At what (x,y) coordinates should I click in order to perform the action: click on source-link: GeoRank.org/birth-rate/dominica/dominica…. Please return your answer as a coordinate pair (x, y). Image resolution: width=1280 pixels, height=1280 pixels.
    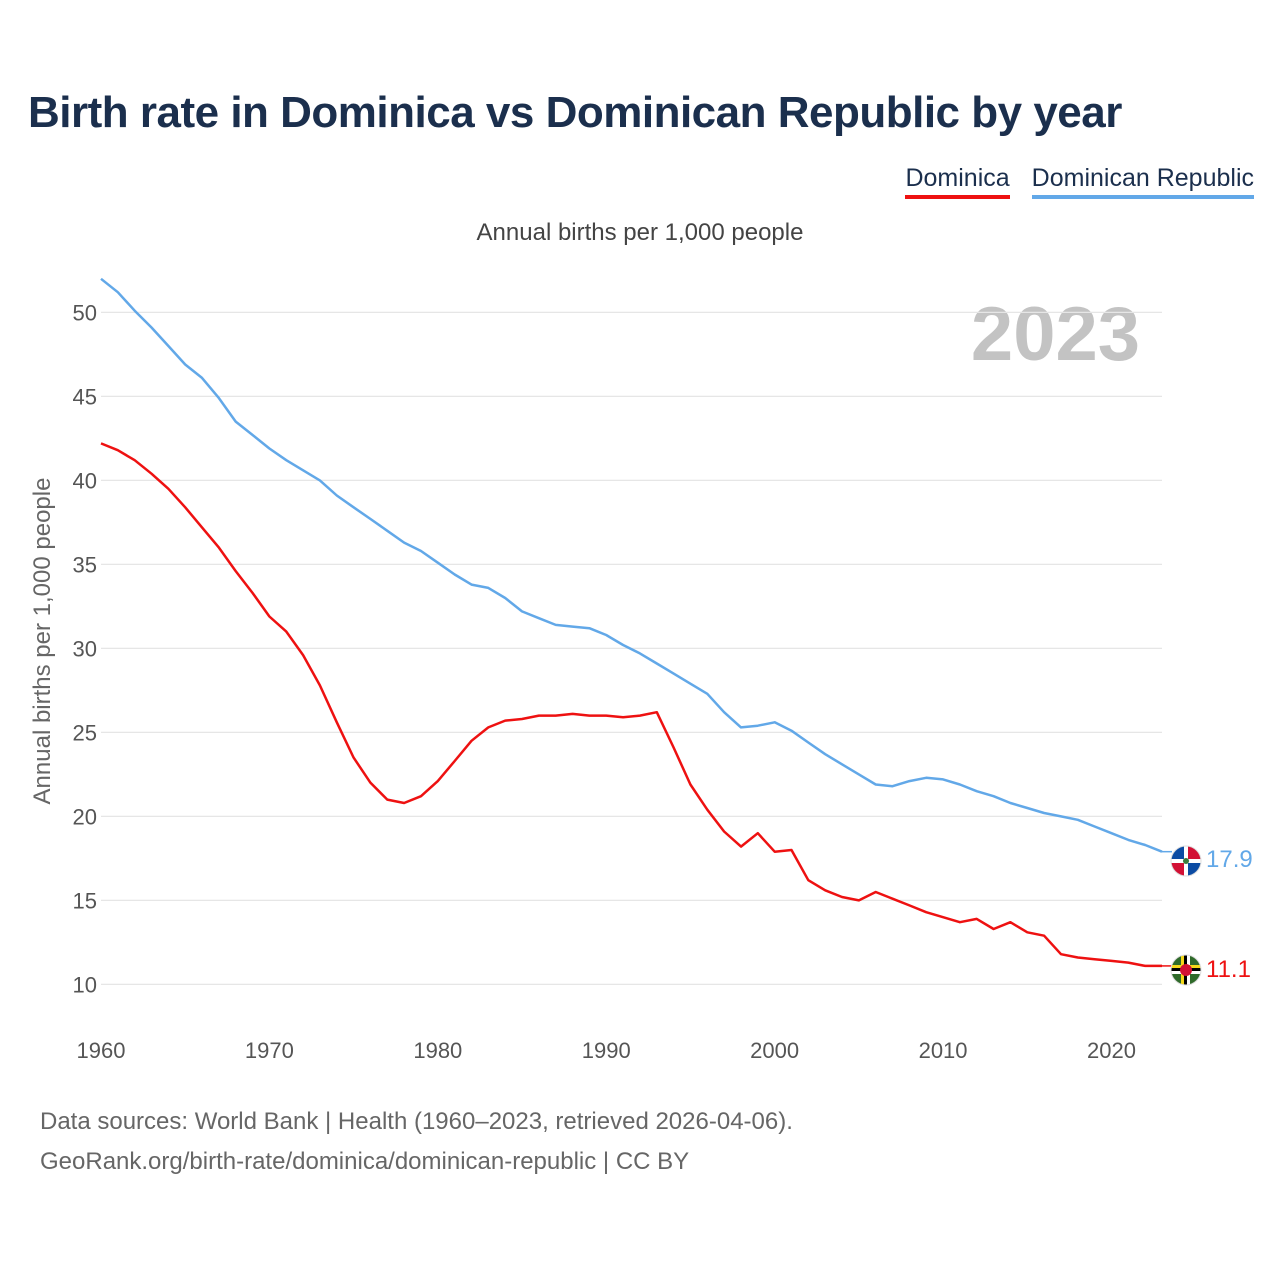
    Looking at the image, I should click on (365, 1161).